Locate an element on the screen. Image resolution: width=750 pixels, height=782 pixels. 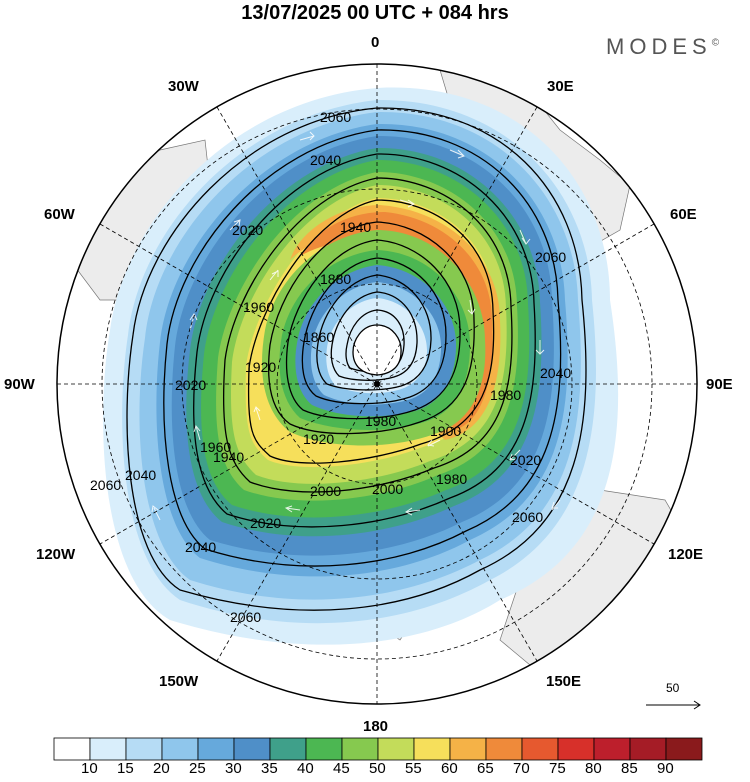
lon-label-30e: 30E is located at coordinates (560, 86).